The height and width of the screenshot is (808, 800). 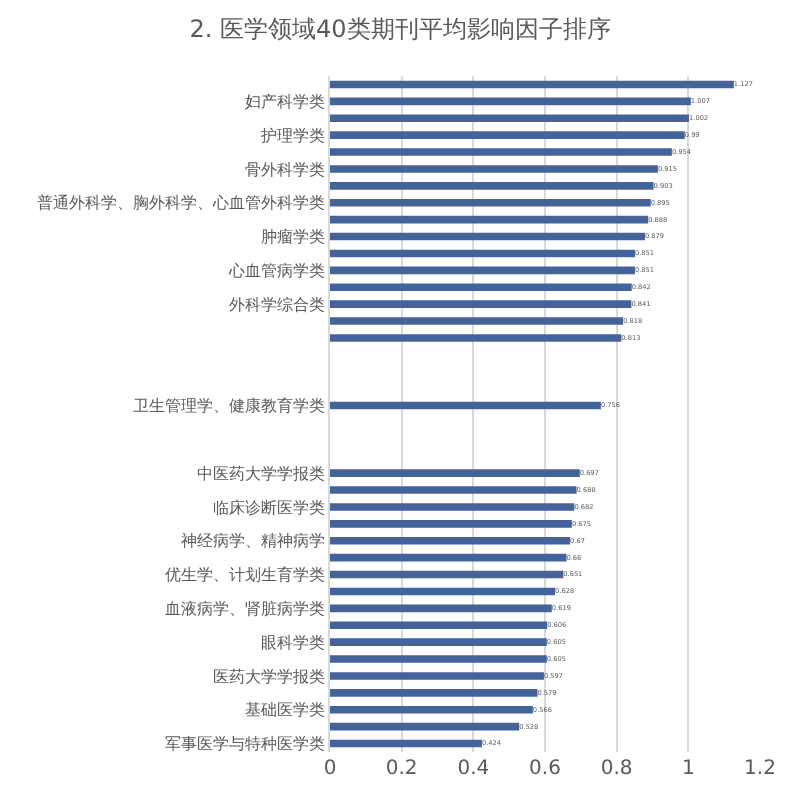 What do you see at coordinates (284, 710) in the screenshot?
I see `y-tick-label: 基础医学类` at bounding box center [284, 710].